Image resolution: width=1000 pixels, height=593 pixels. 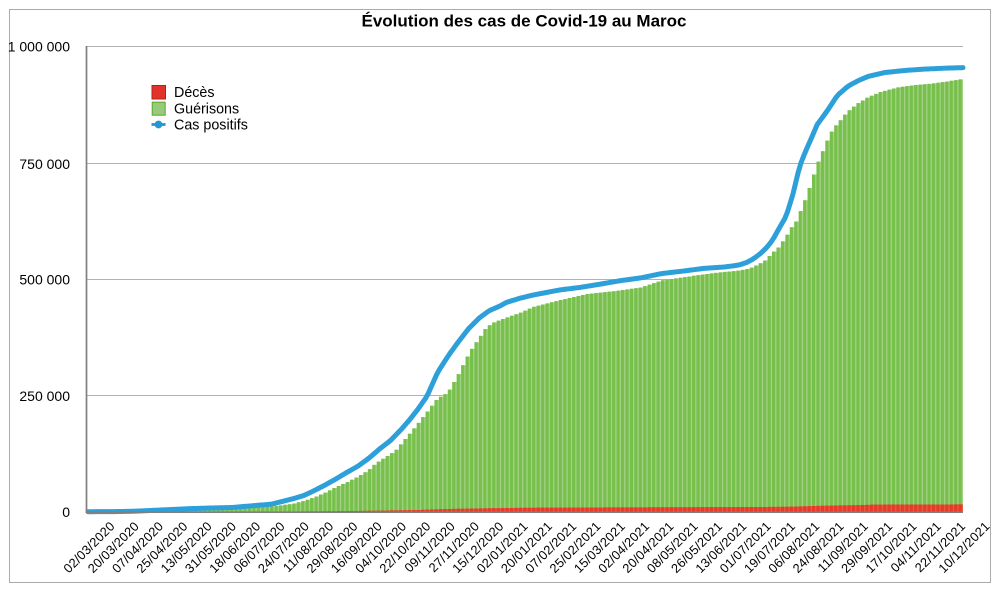 I want to click on svg-text: 750 000, so click(x=44, y=164).